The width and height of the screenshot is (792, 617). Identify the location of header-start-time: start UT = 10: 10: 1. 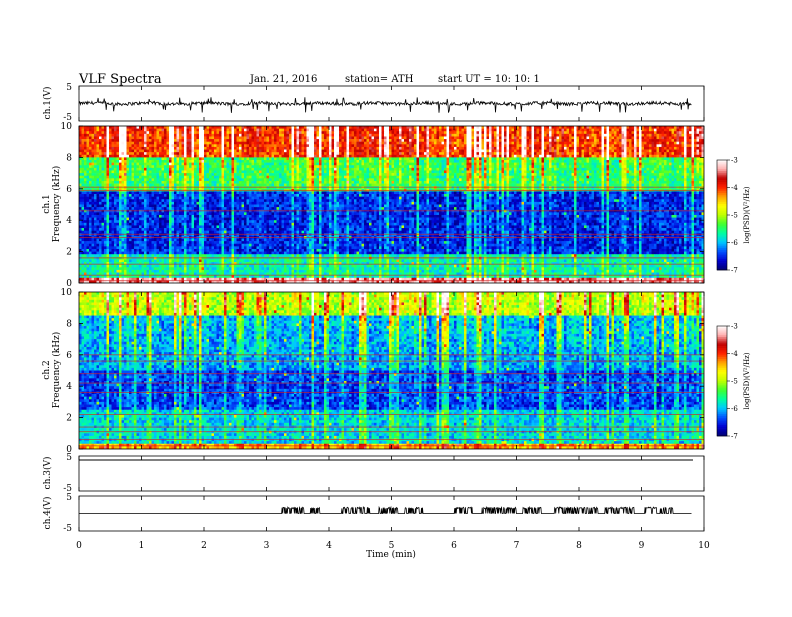
(489, 79).